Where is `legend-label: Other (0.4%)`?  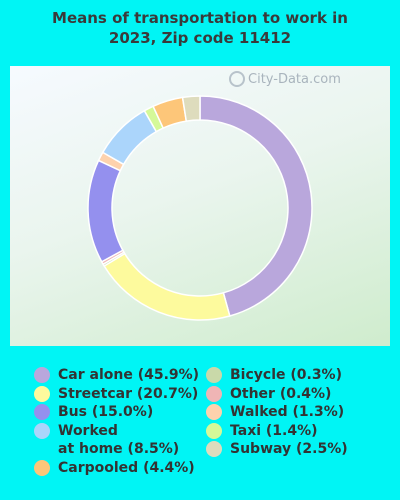
legend-label: Other (0.4%) is located at coordinates (281, 393).